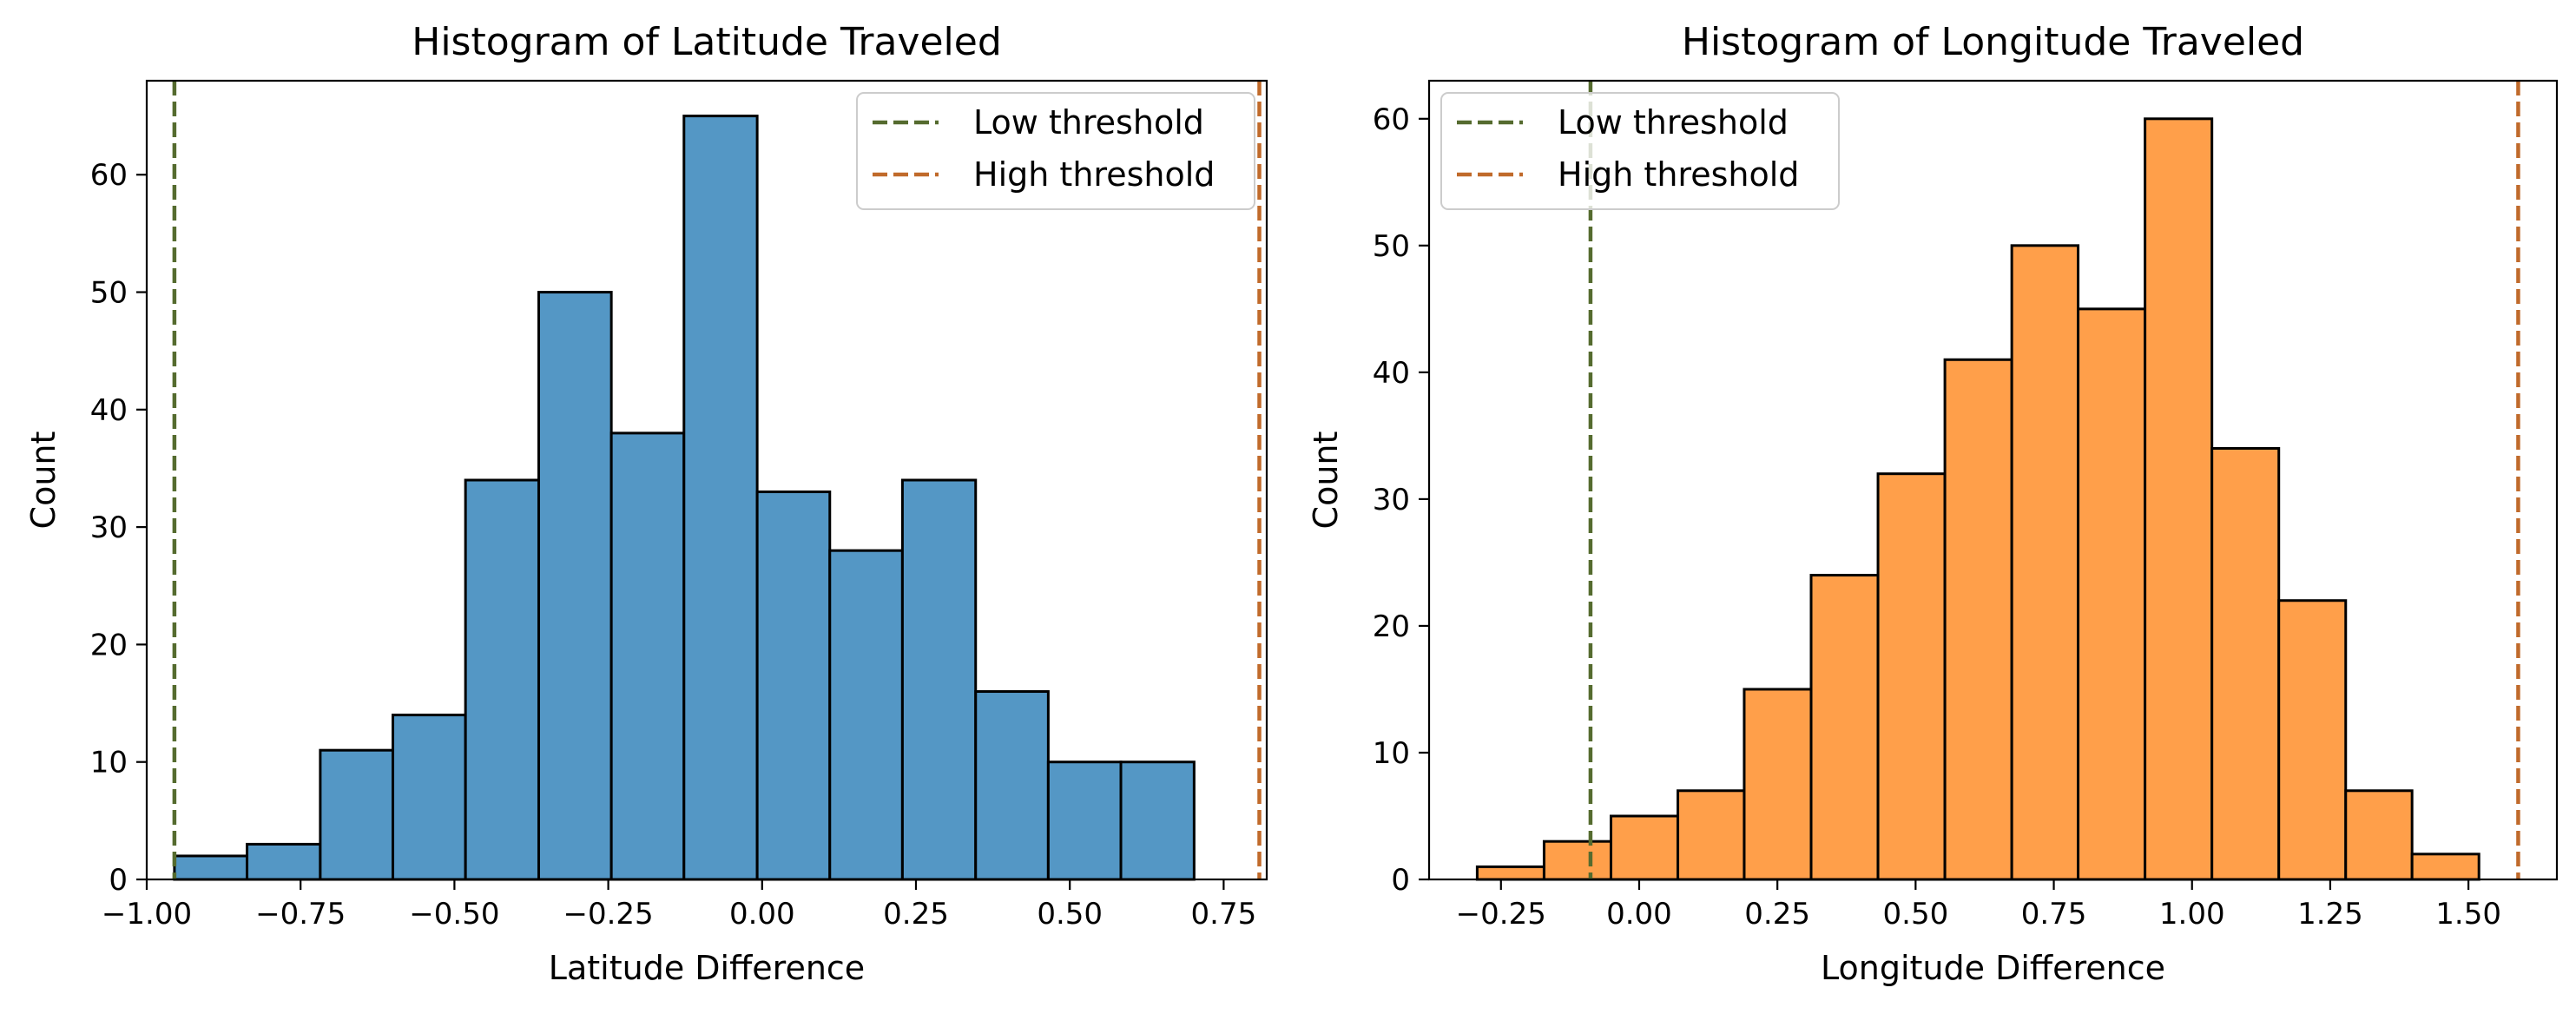  I want to click on x-axis-label: Latitude Difference, so click(707, 968).